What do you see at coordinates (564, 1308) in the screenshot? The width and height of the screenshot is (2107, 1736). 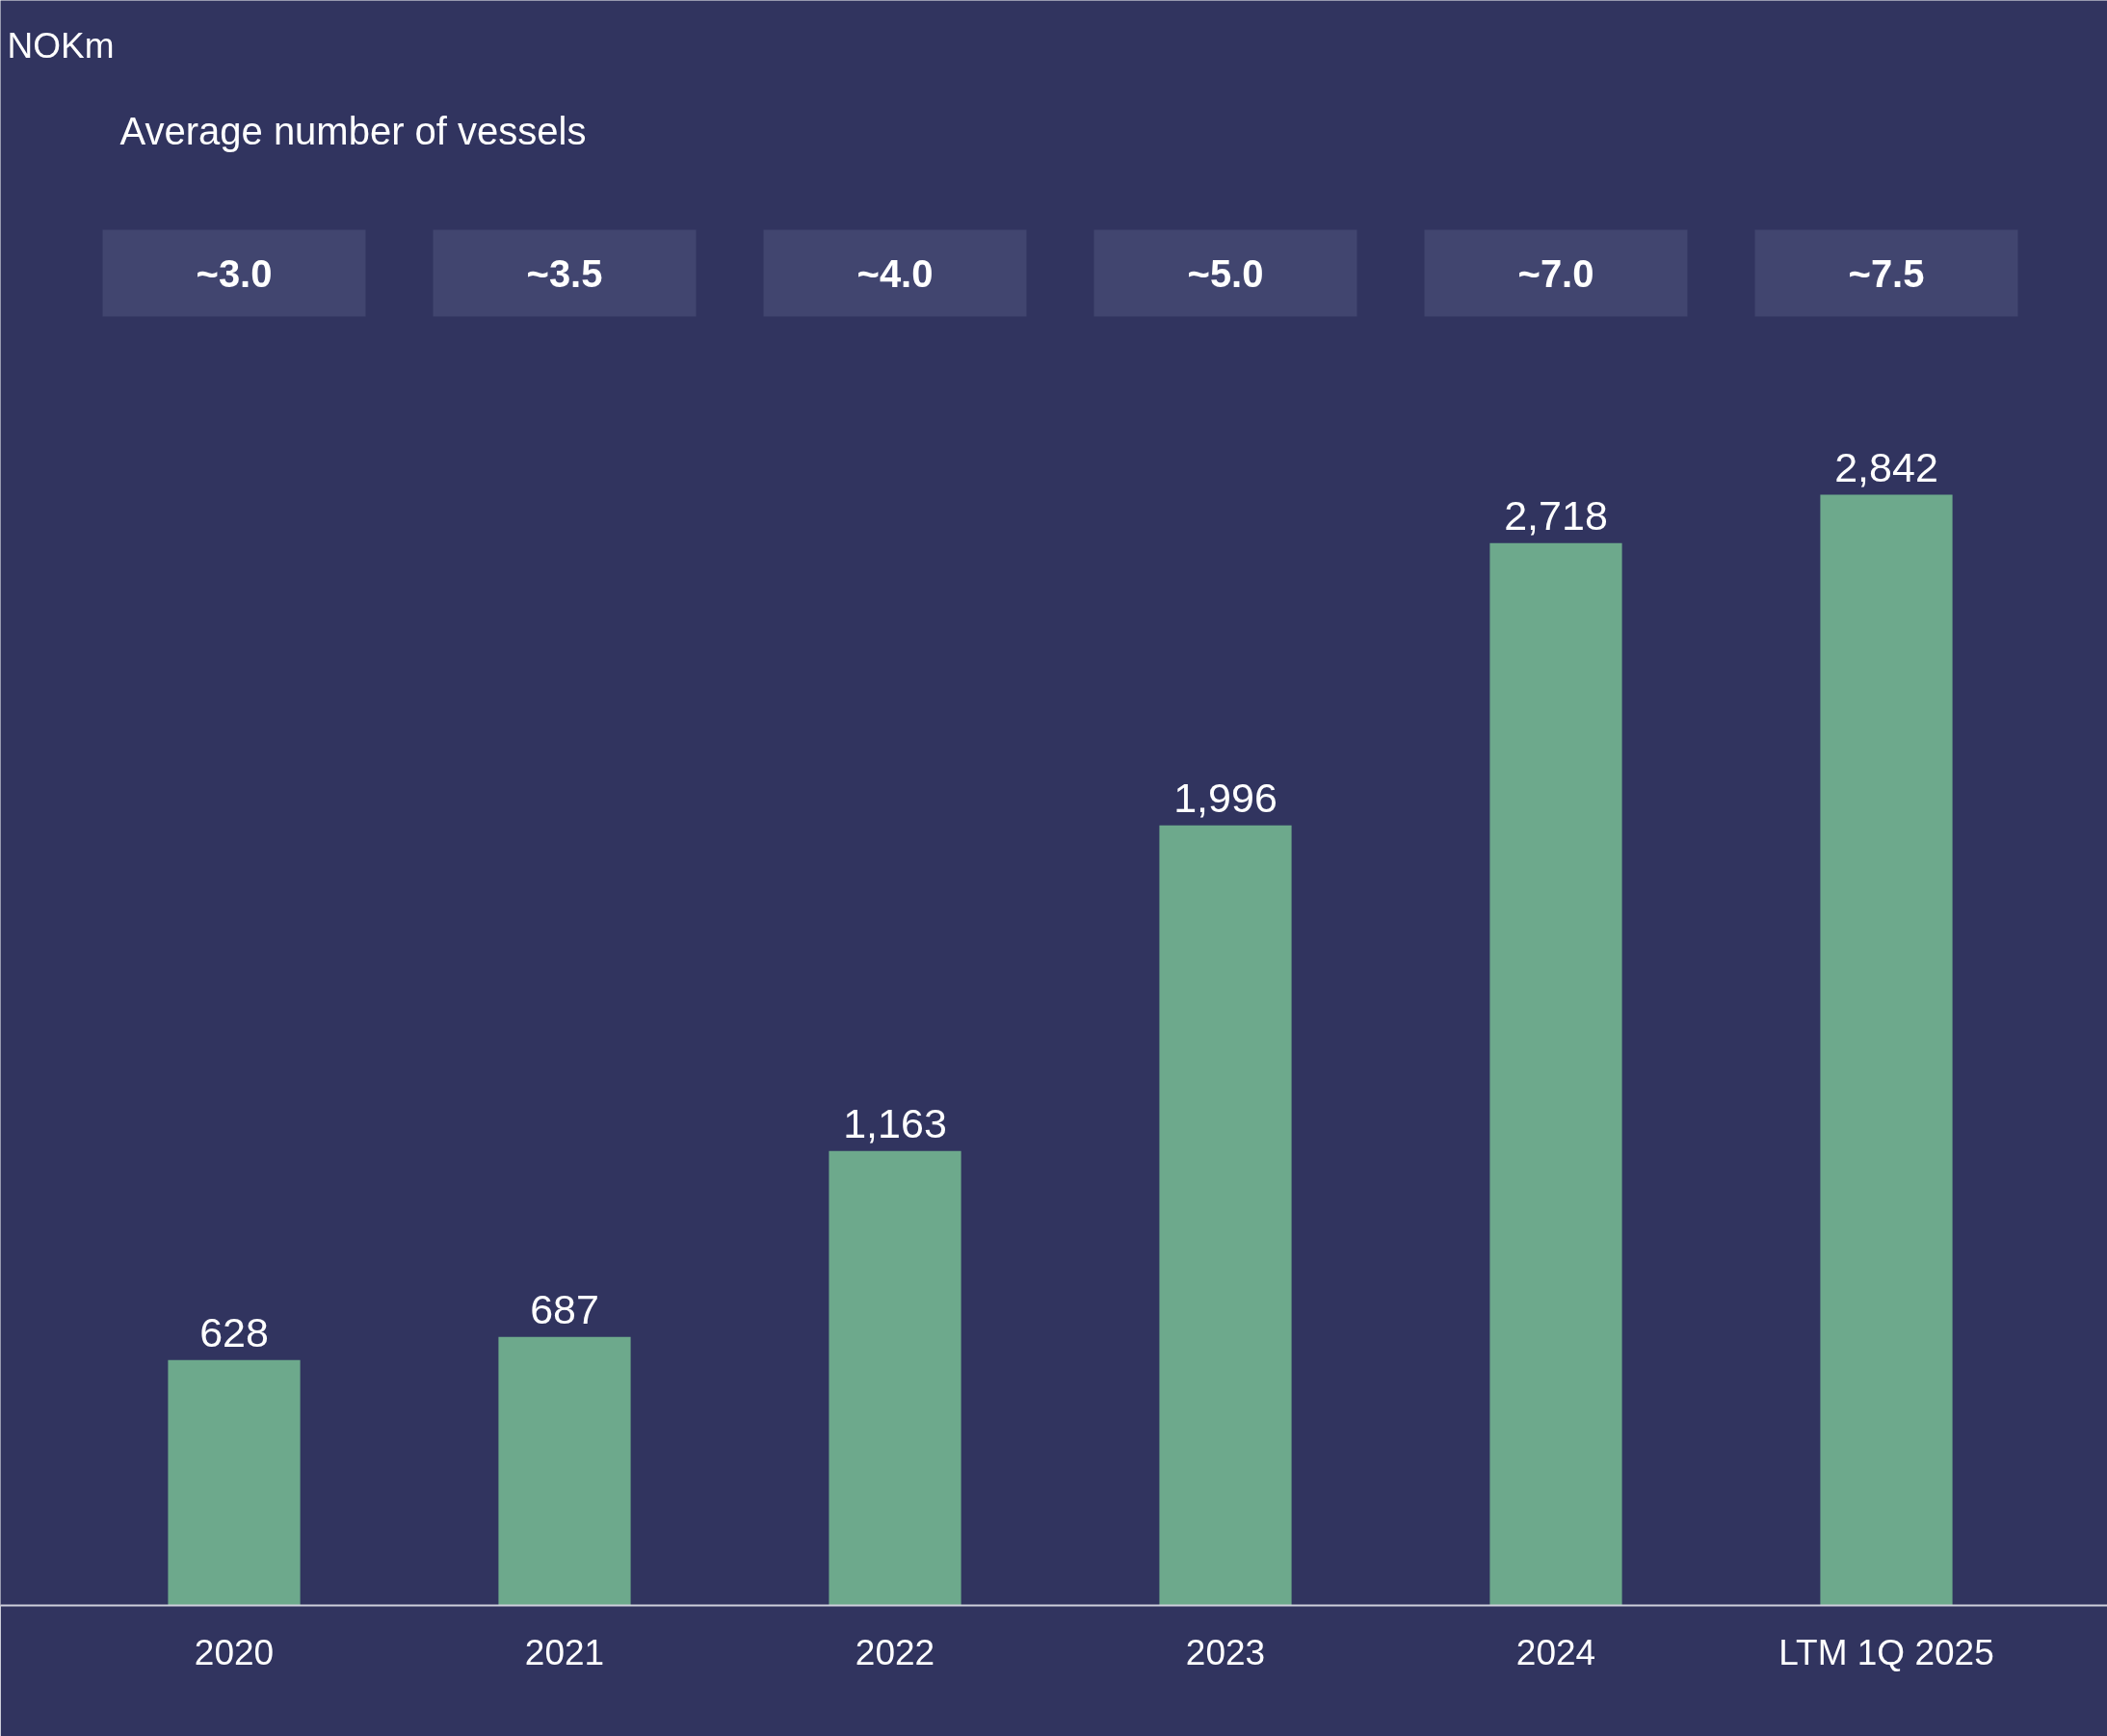 I see `data-label: 687` at bounding box center [564, 1308].